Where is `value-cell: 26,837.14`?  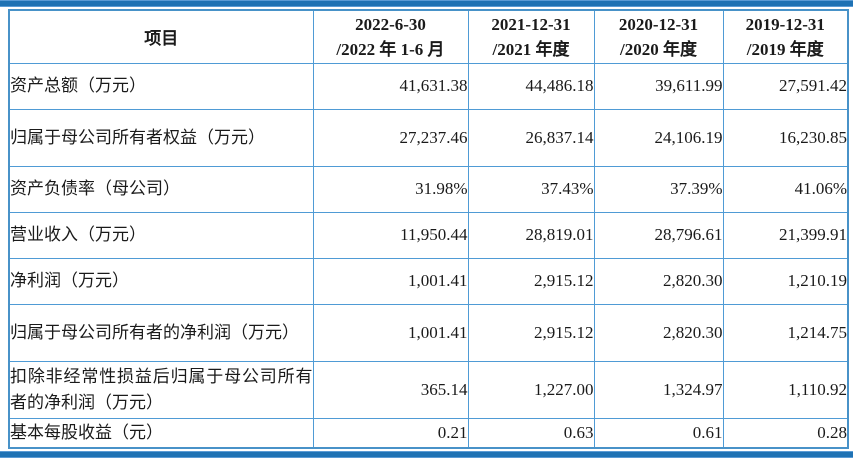 value-cell: 26,837.14 is located at coordinates (531, 137).